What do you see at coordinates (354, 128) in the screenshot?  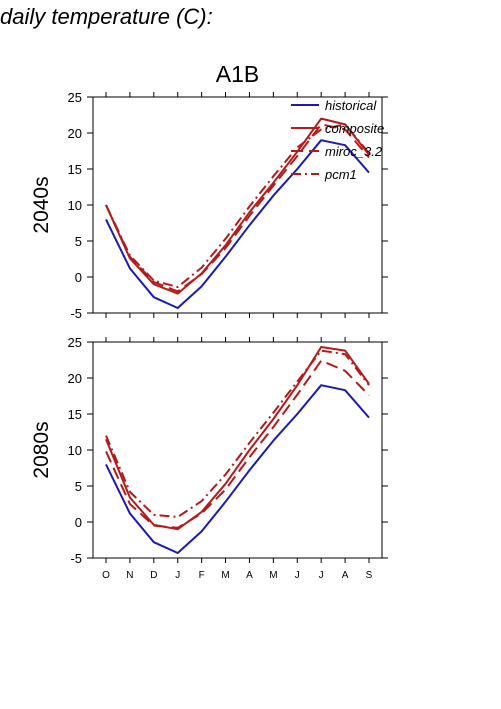 I see `legend-label: composite` at bounding box center [354, 128].